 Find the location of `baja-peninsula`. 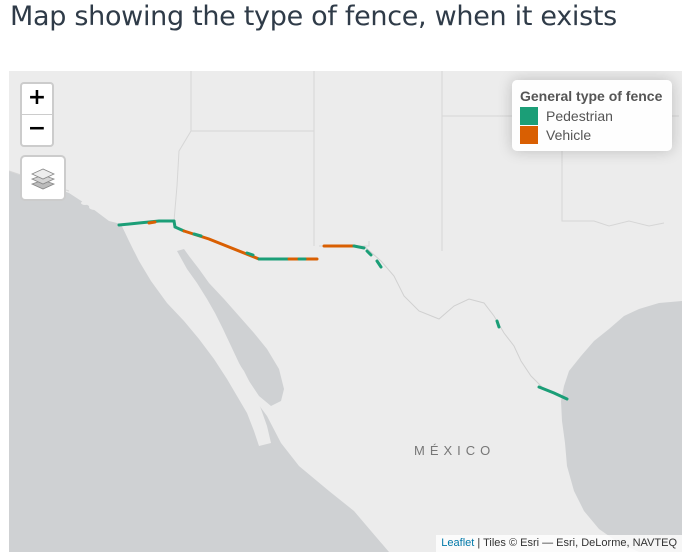

baja-peninsula is located at coordinates (196, 334).